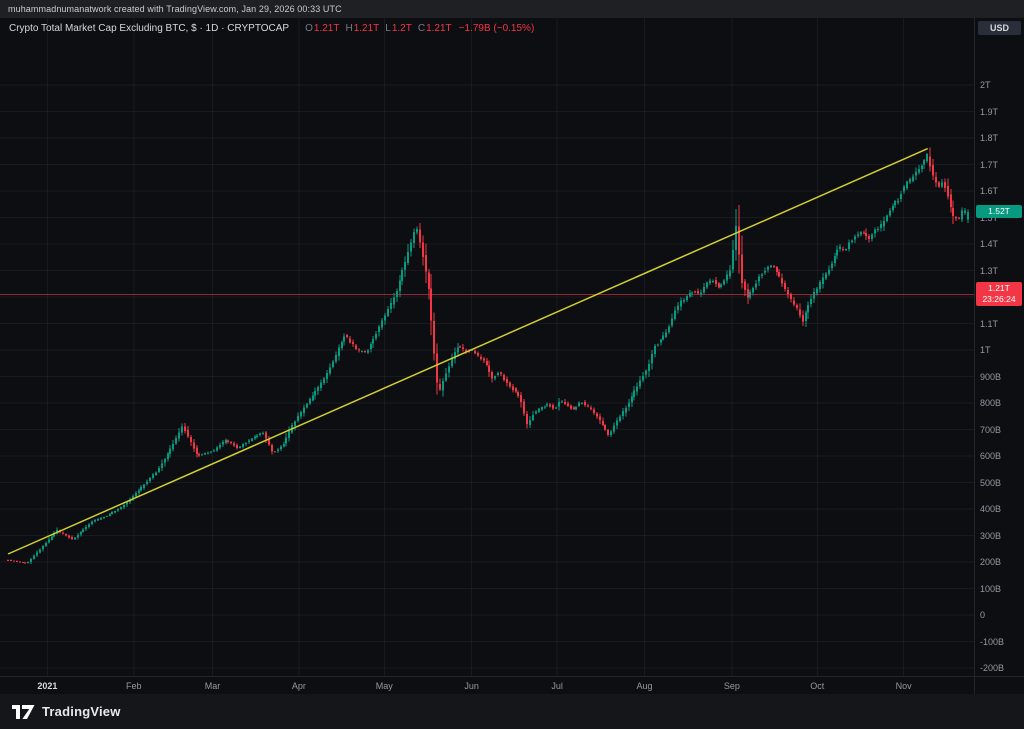 The width and height of the screenshot is (1024, 729). What do you see at coordinates (366, 28) in the screenshot?
I see `high-value: 1.21T` at bounding box center [366, 28].